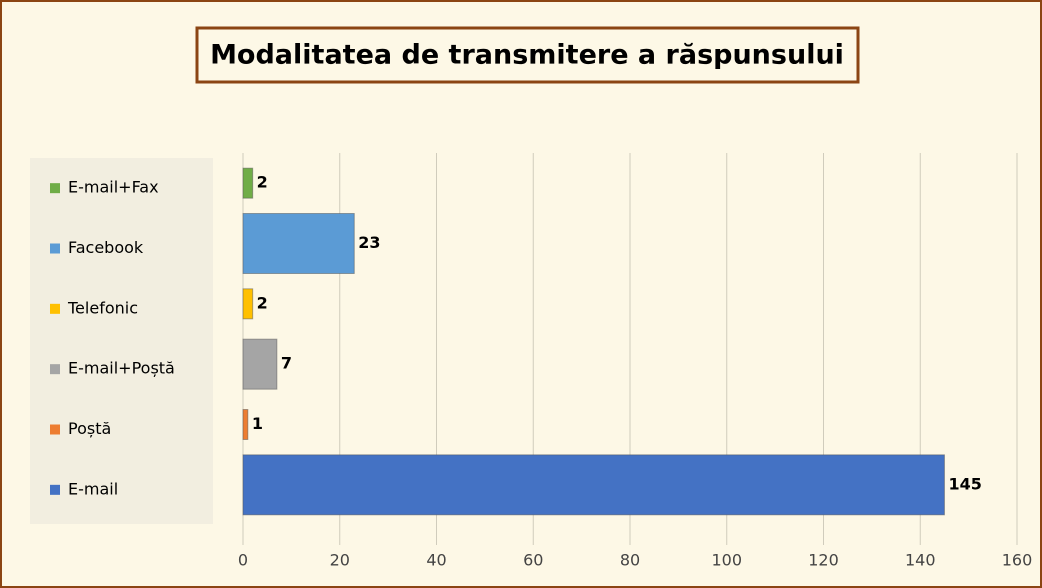 The image size is (1042, 588). What do you see at coordinates (106, 247) in the screenshot?
I see `legend-label: Facebook` at bounding box center [106, 247].